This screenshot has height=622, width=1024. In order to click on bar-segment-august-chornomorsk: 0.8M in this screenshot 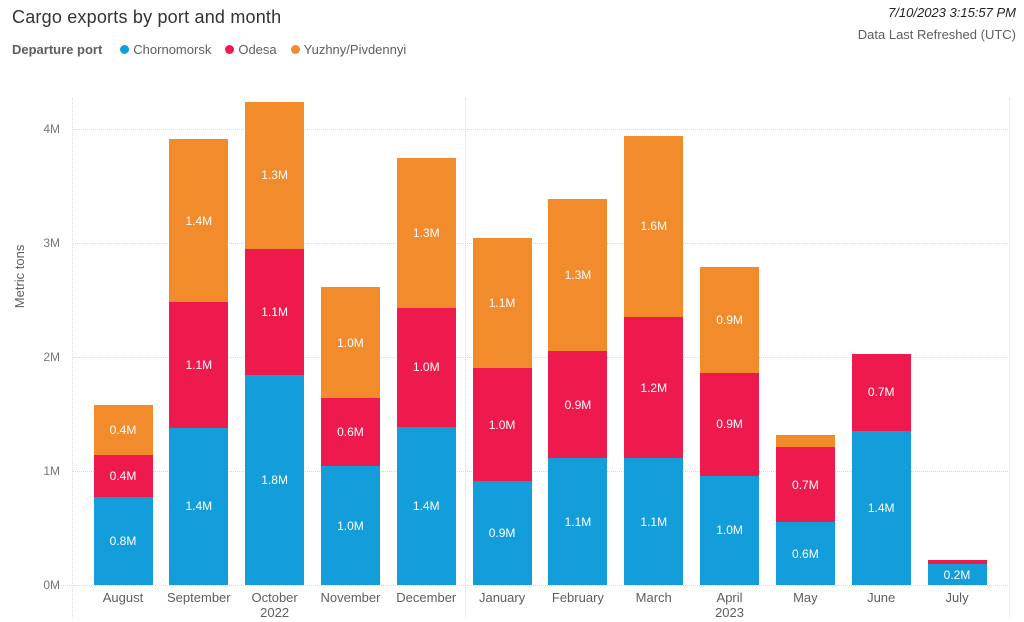, I will do `click(123, 541)`.